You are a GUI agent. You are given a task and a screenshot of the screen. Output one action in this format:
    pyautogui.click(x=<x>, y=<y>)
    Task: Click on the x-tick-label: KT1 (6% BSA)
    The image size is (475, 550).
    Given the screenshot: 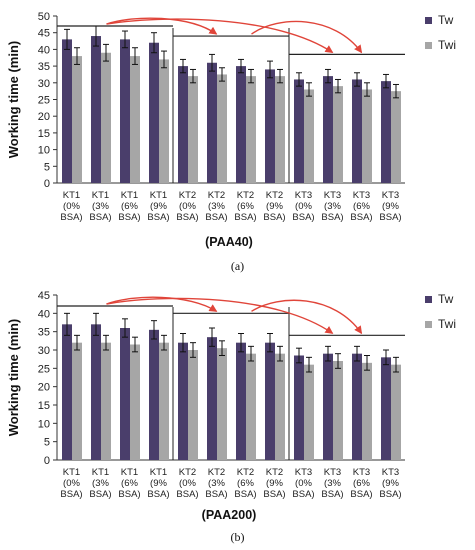 What is the action you would take?
    pyautogui.click(x=129, y=483)
    